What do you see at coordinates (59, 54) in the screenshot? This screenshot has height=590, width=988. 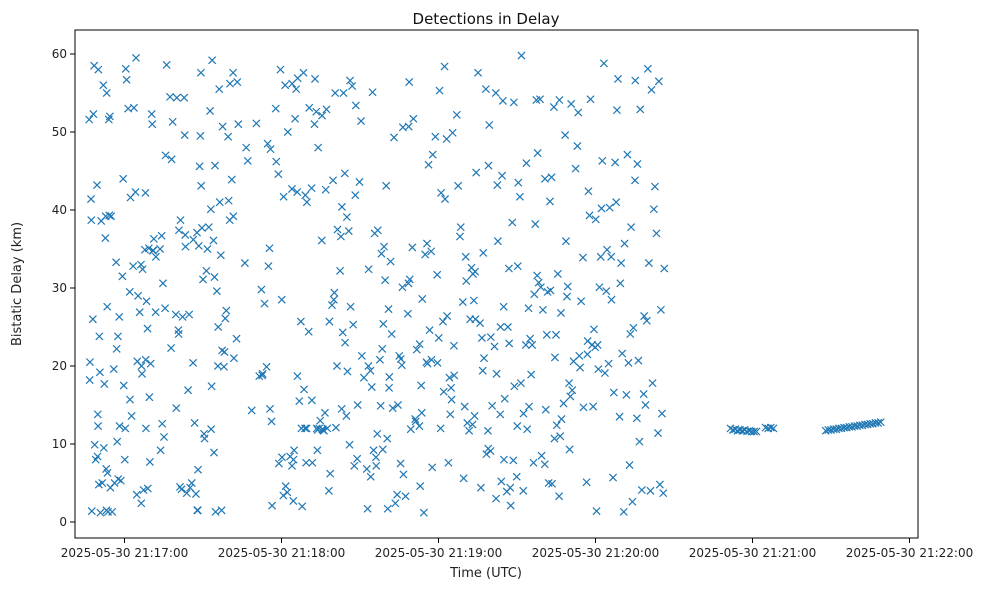 I see `y-tick-label: 60` at bounding box center [59, 54].